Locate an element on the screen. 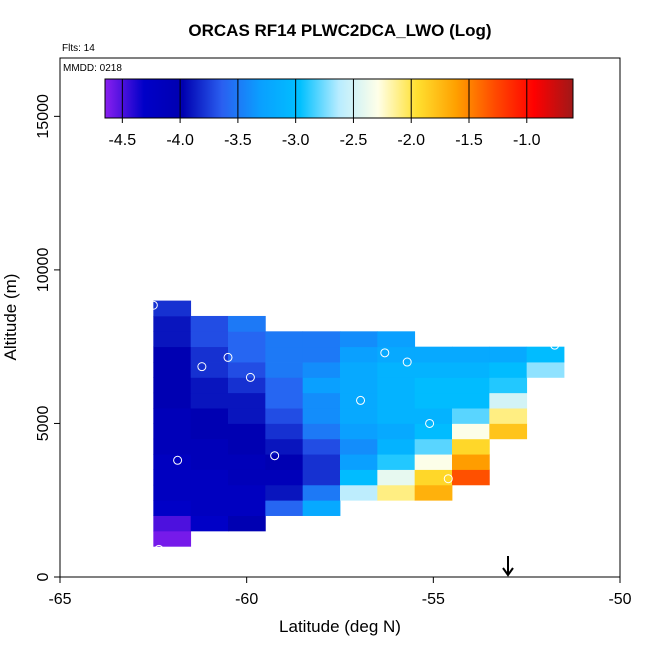 This screenshot has width=650, height=655. colorbar-tick-label: -4.5 is located at coordinates (123, 140).